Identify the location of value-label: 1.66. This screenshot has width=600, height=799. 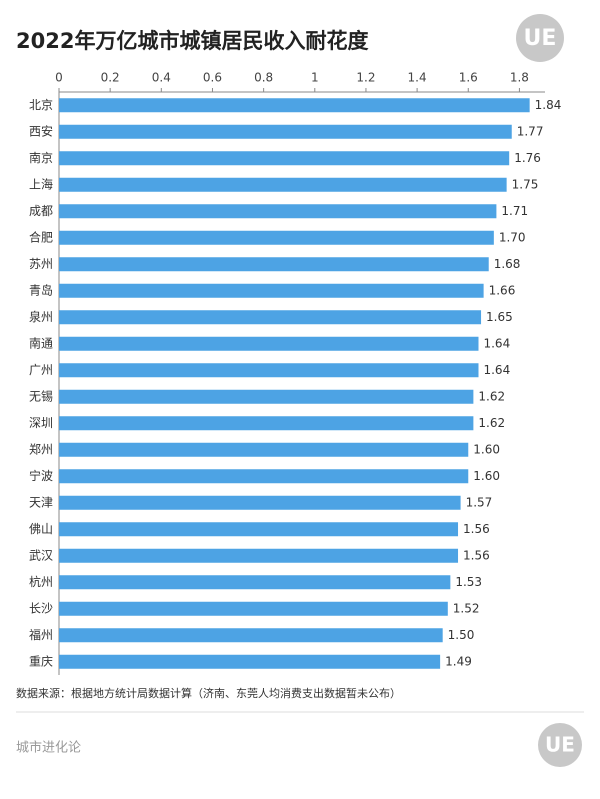
(502, 290).